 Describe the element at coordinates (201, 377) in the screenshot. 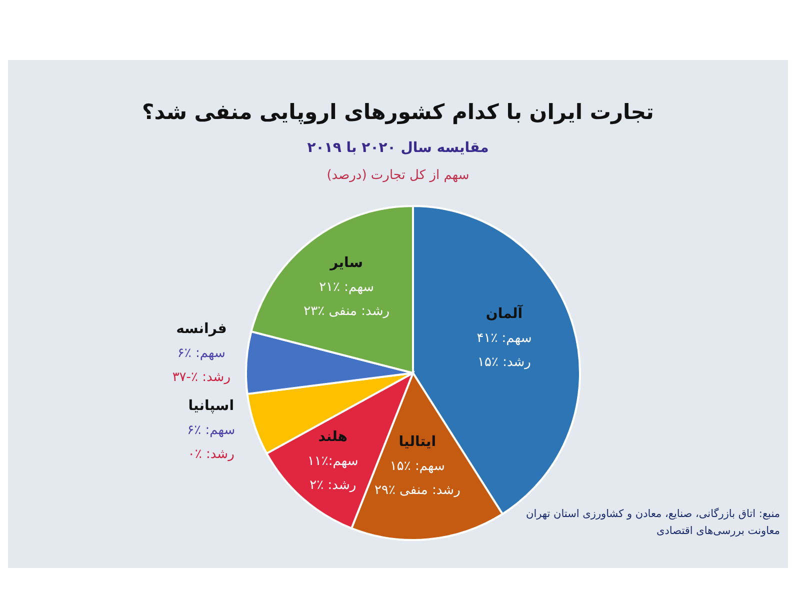

I see `text: رشد: ٪-۳۷` at that location.